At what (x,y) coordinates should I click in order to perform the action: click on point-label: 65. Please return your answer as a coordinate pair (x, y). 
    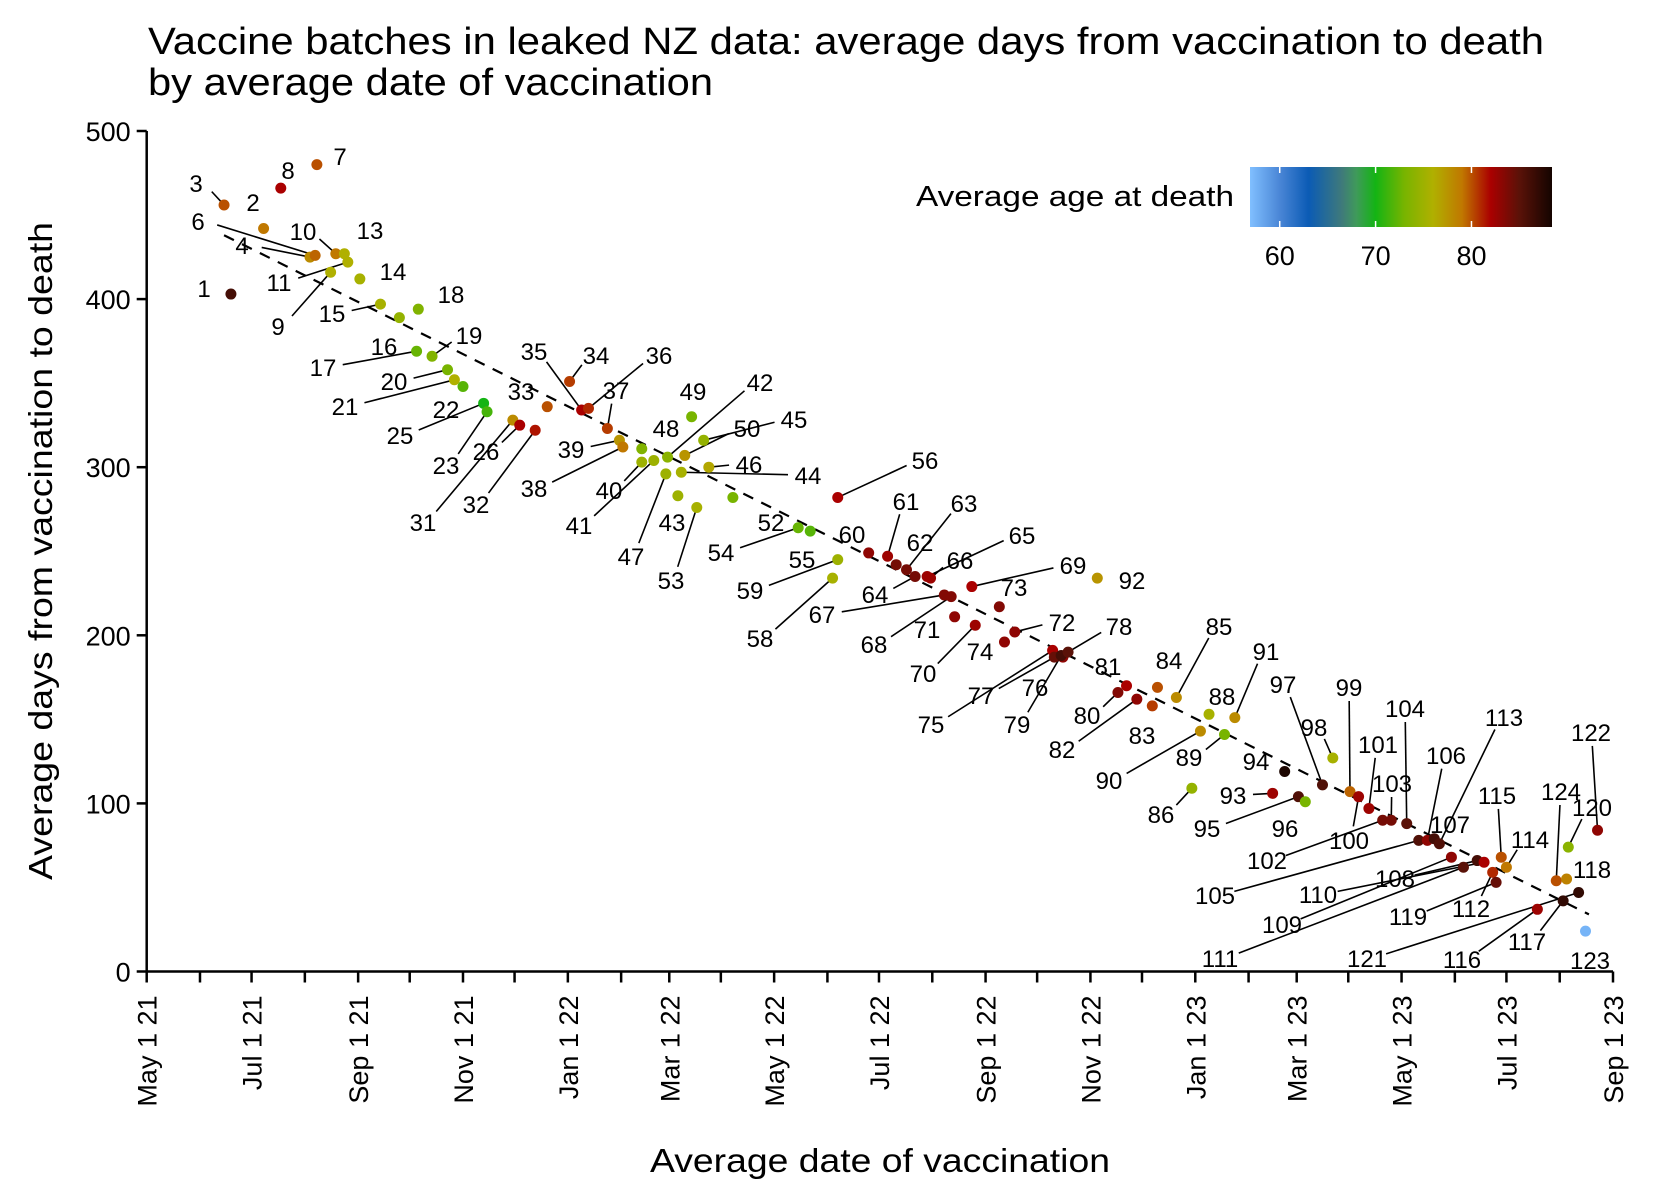
    Looking at the image, I should click on (1022, 536).